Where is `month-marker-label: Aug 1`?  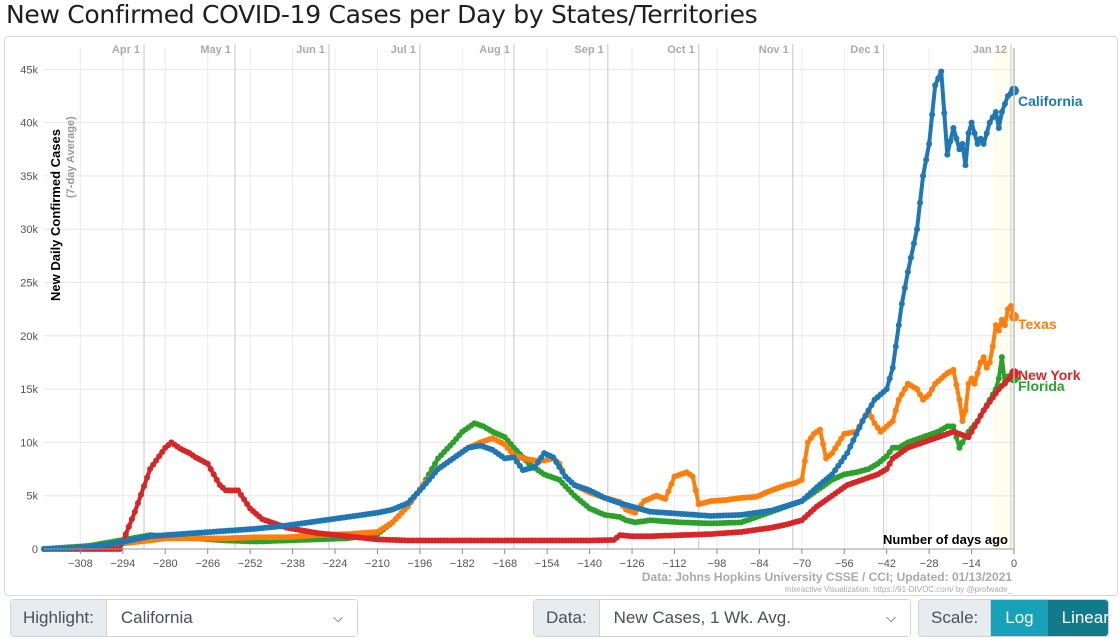 month-marker-label: Aug 1 is located at coordinates (494, 50).